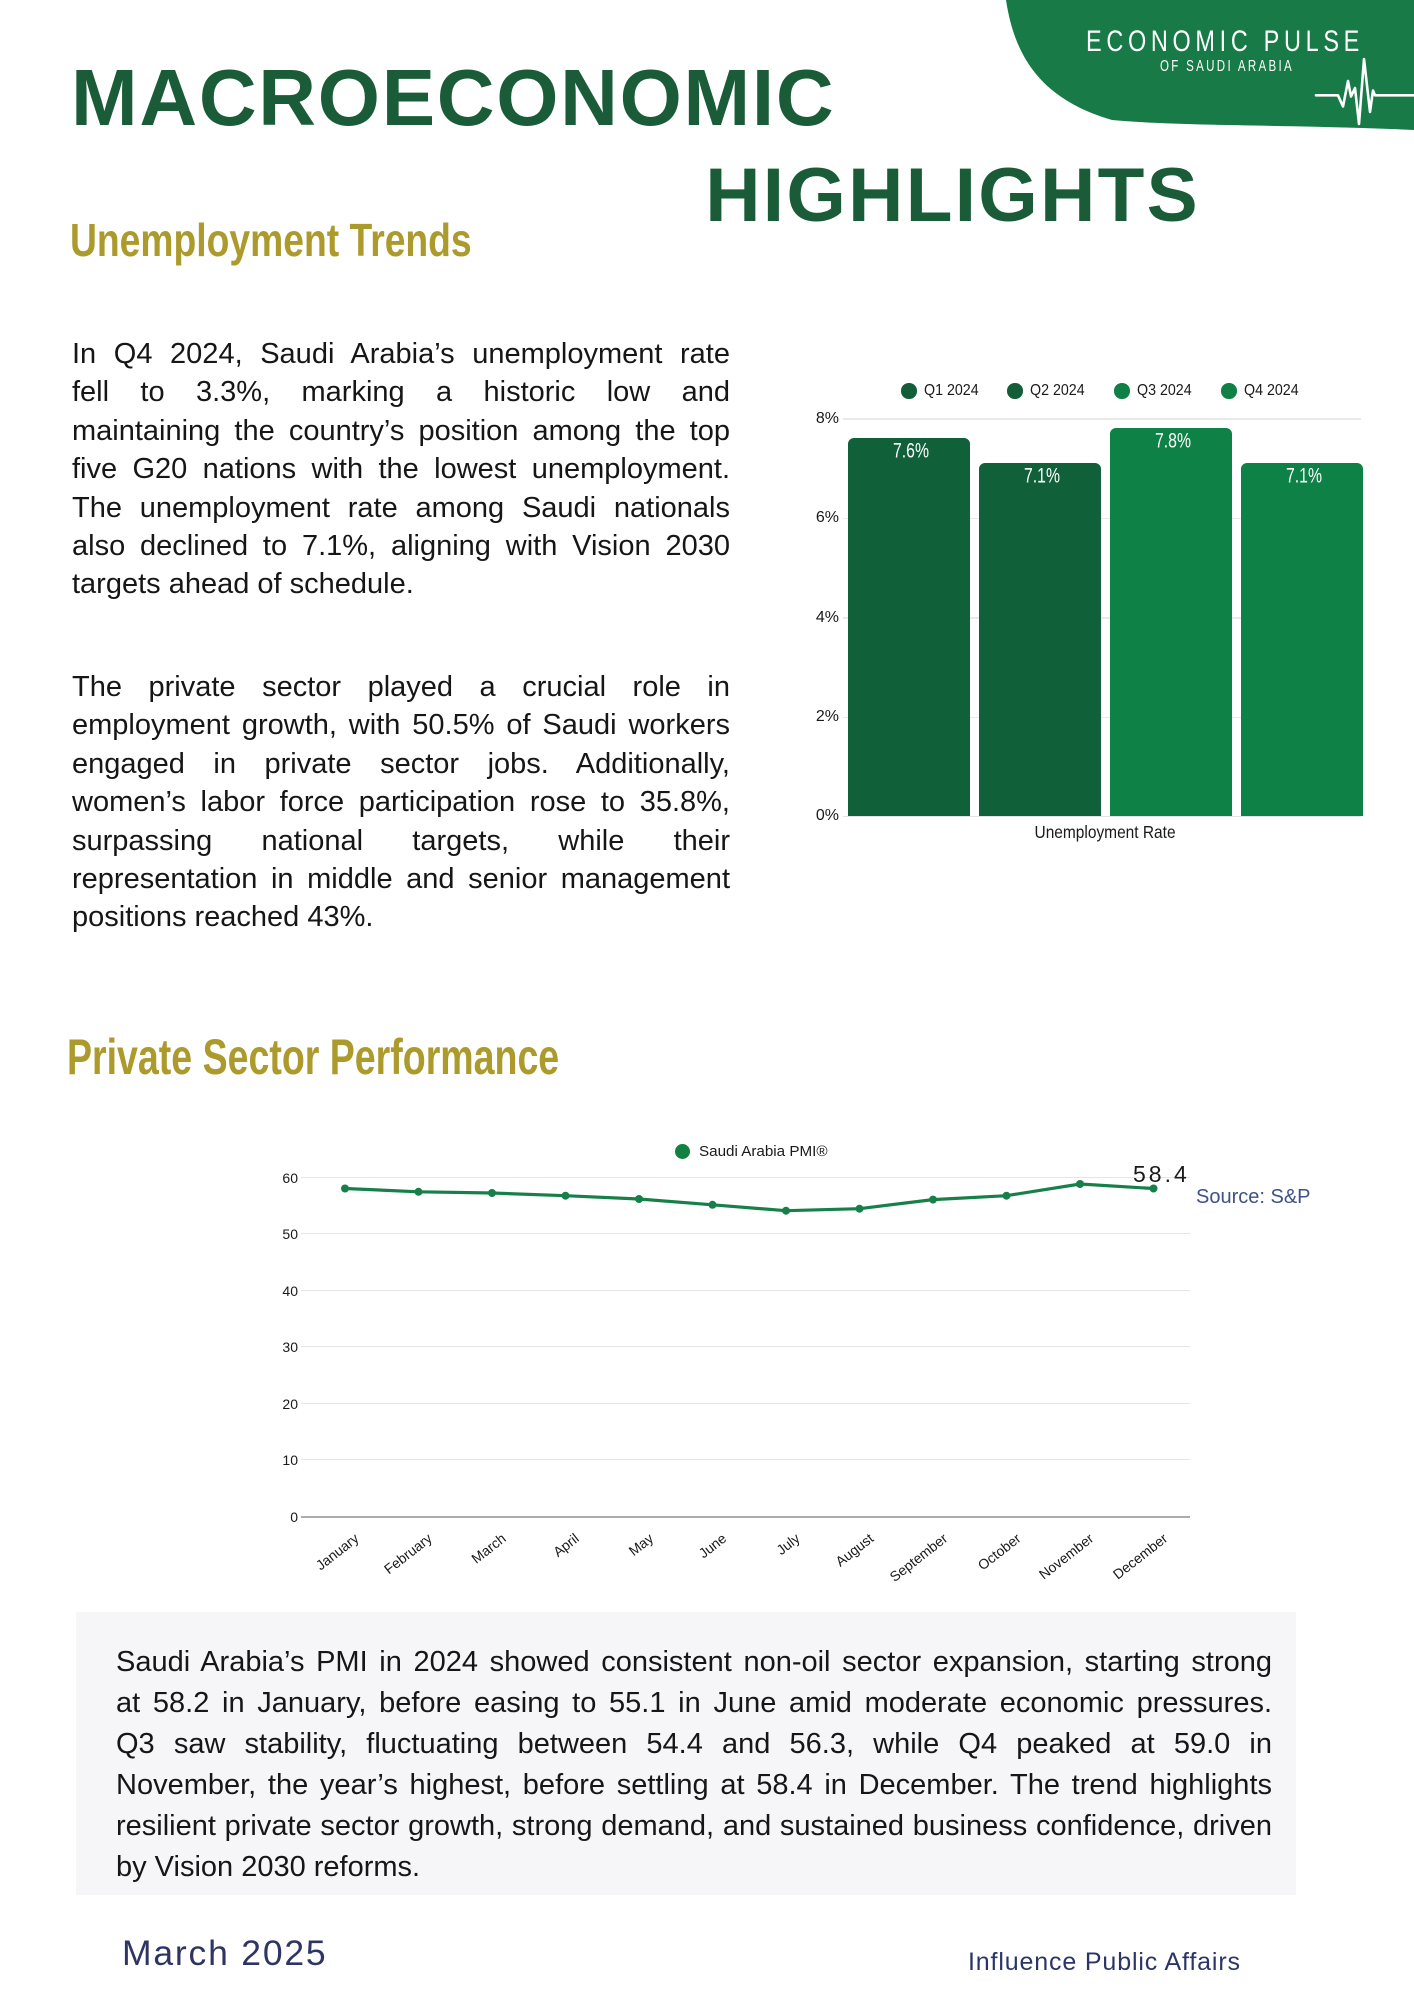 The height and width of the screenshot is (2000, 1414). What do you see at coordinates (1173, 441) in the screenshot?
I see `svg-text: 7.8%` at bounding box center [1173, 441].